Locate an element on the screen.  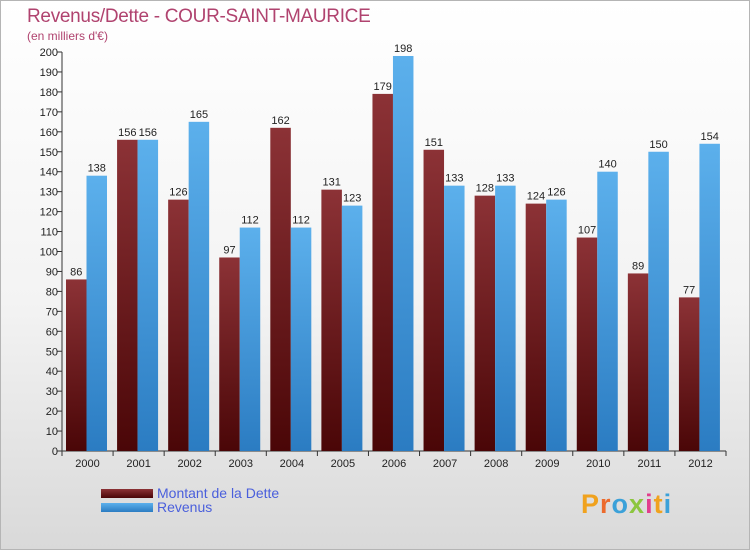
x-tick-label: 2011 is located at coordinates (650, 464).